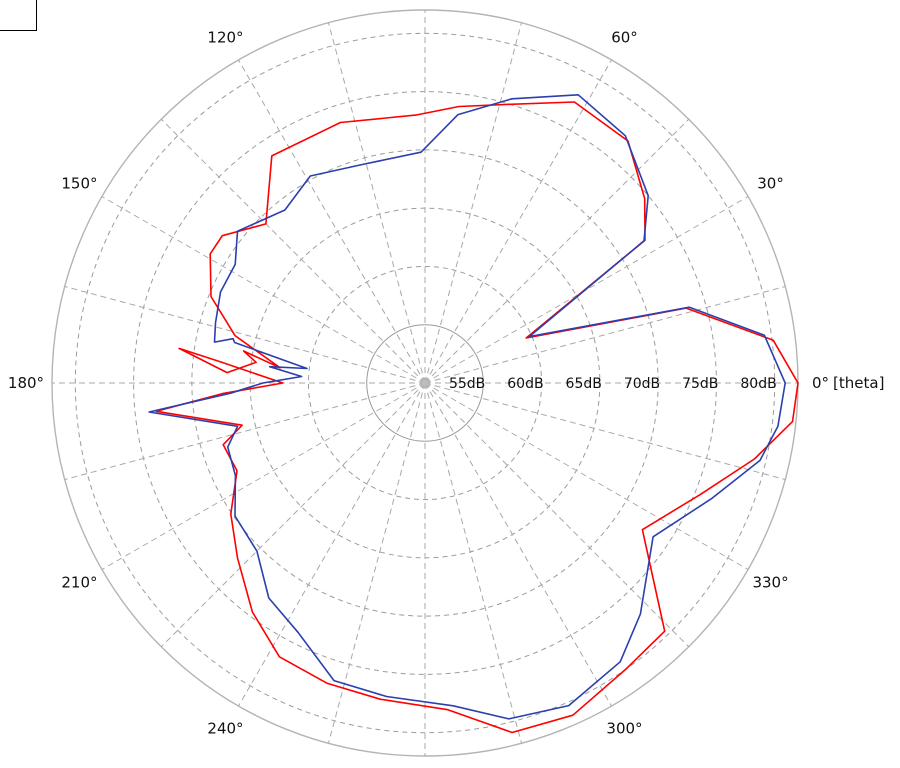 The width and height of the screenshot is (900, 768). Describe the element at coordinates (624, 37) in the screenshot. I see `angle-tick-label: 60°` at that location.